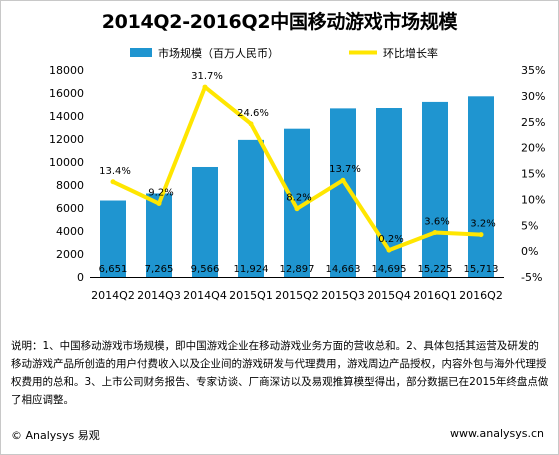 The width and height of the screenshot is (559, 455). I want to click on x-tick-label: 2016Q1, so click(435, 295).